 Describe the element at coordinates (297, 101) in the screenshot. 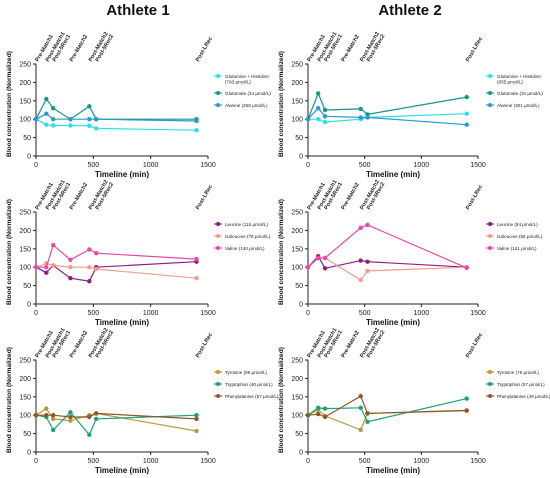

I see `chart-2-y-tick-label: 150` at that location.